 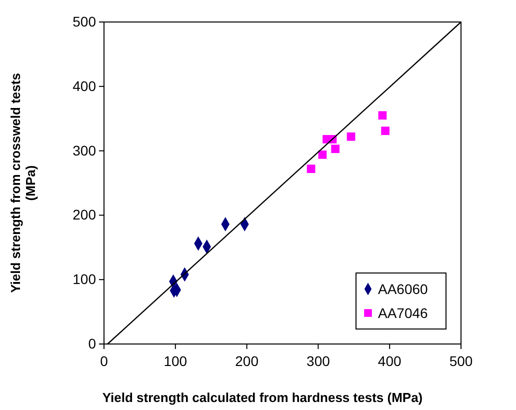 What do you see at coordinates (403, 289) in the screenshot?
I see `legend-label: AA6060` at bounding box center [403, 289].